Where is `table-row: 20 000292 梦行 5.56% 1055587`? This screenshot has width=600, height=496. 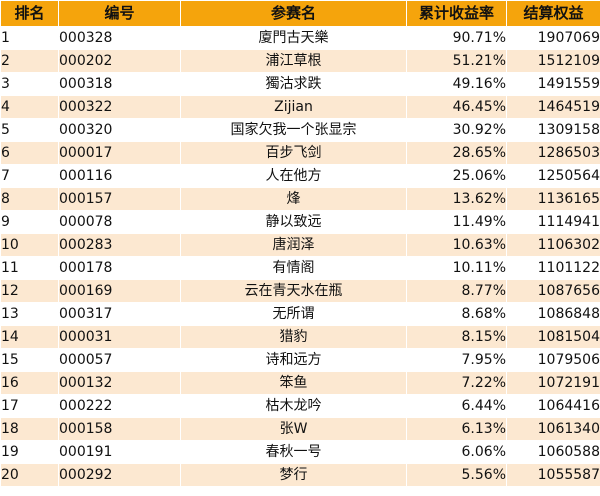
table-row: 20 000292 梦行 5.56% 1055587 is located at coordinates (300, 475).